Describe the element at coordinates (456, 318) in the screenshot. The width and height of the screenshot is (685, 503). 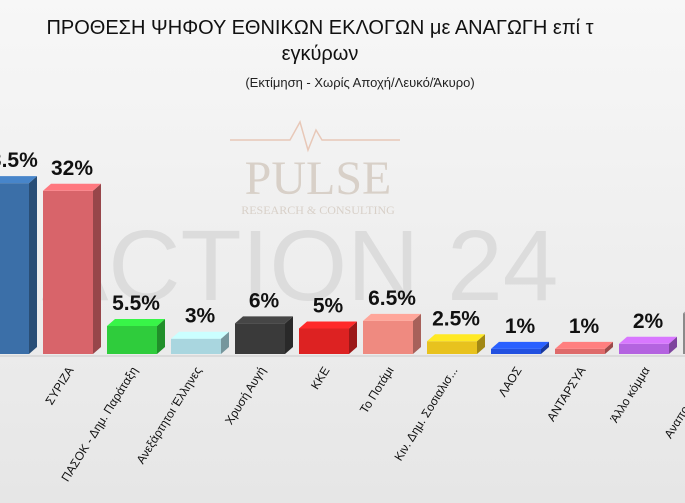
I see `value-label: 2.5%` at that location.